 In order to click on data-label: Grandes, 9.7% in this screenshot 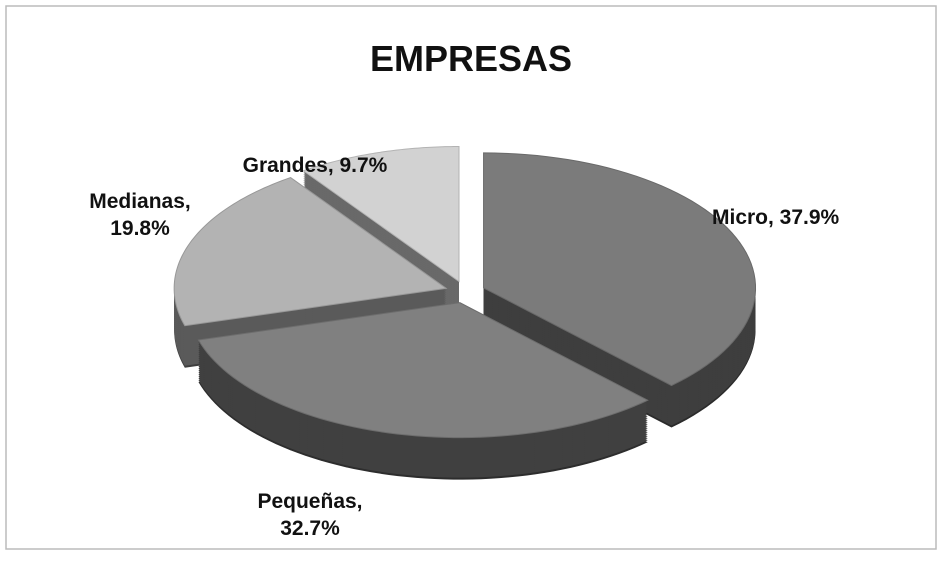, I will do `click(315, 165)`.